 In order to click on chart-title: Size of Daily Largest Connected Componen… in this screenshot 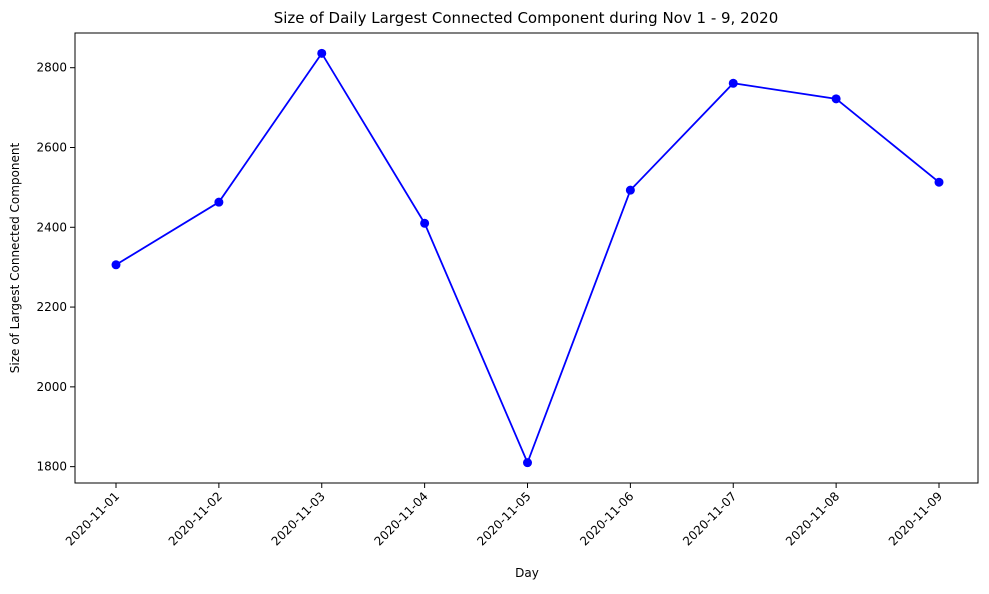, I will do `click(526, 18)`.